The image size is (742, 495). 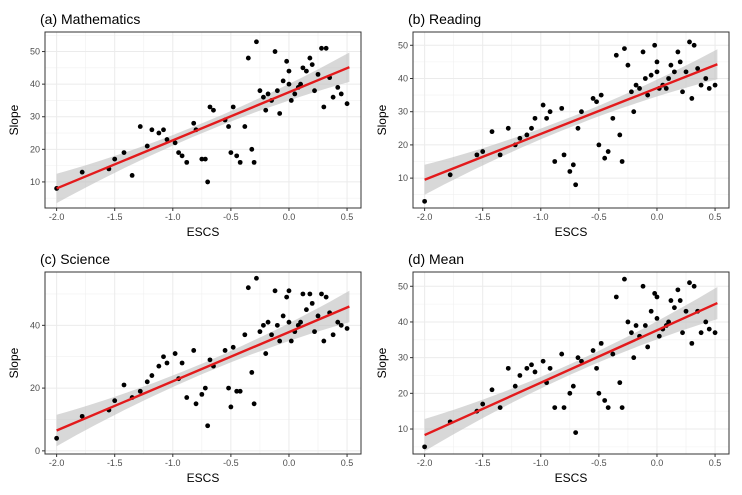 What do you see at coordinates (35, 388) in the screenshot?
I see `science-y-tick-label: 20` at bounding box center [35, 388].